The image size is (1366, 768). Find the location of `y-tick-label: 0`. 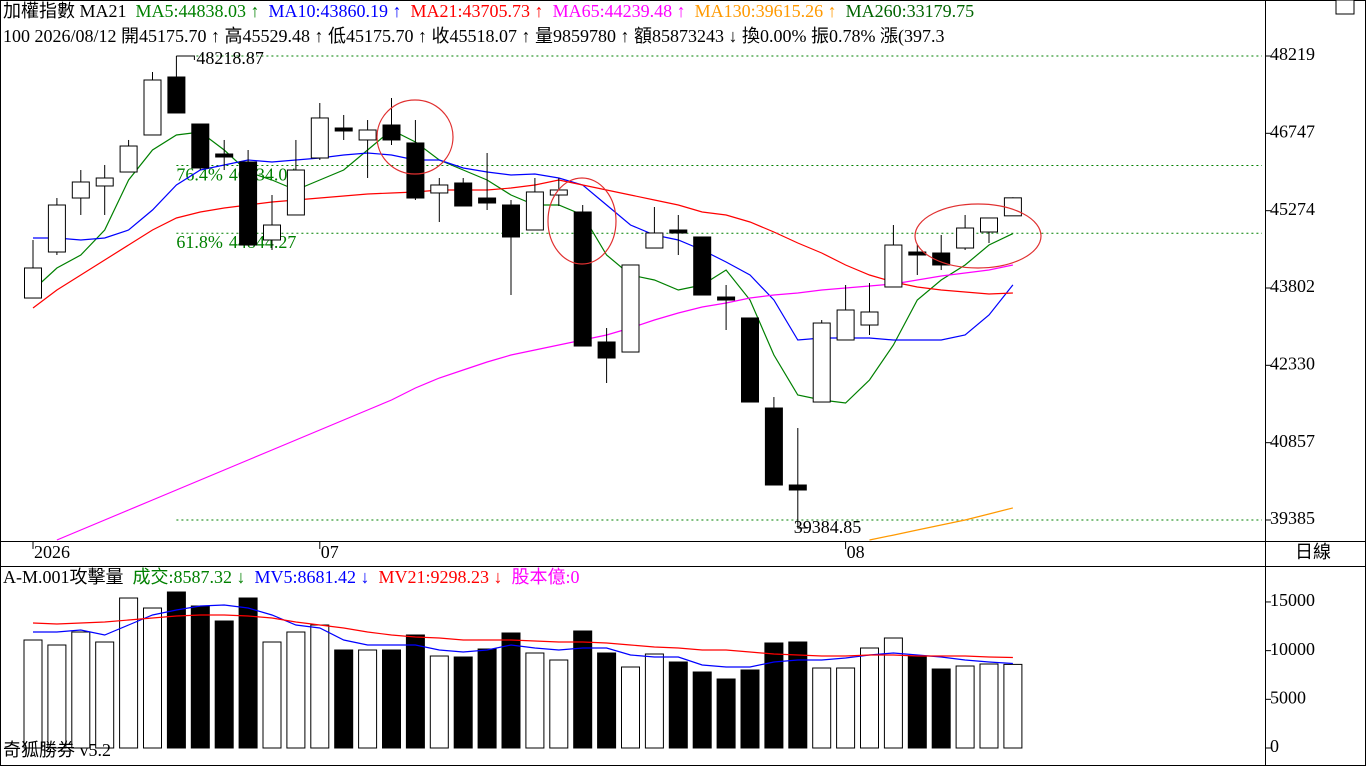

y-tick-label: 0 is located at coordinates (1274, 746).